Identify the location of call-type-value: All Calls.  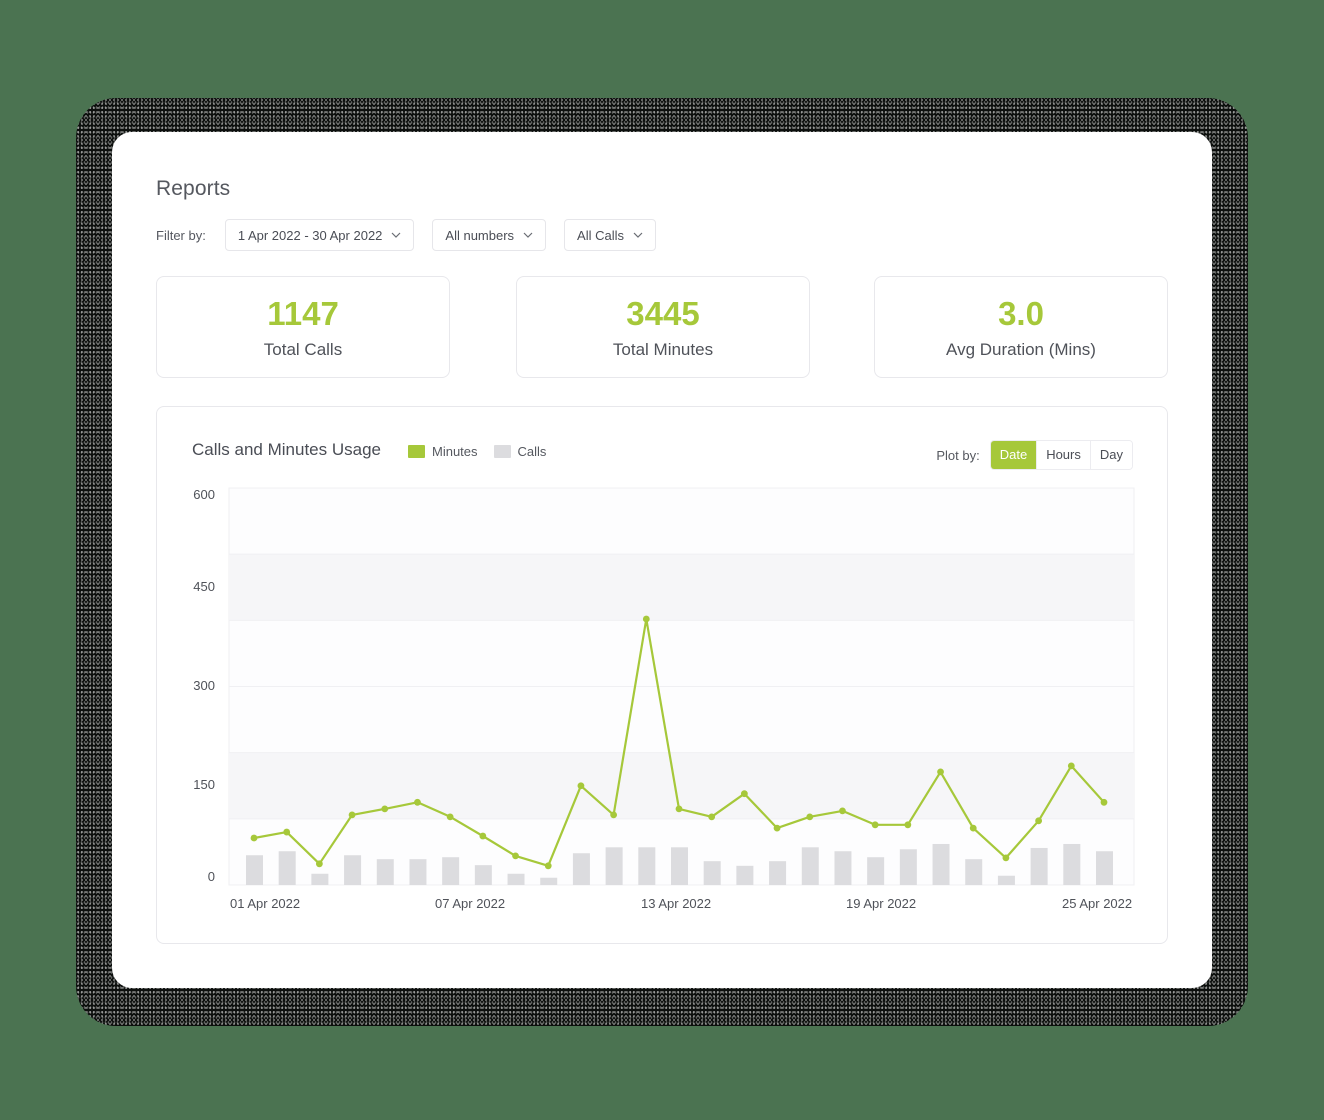
(601, 235).